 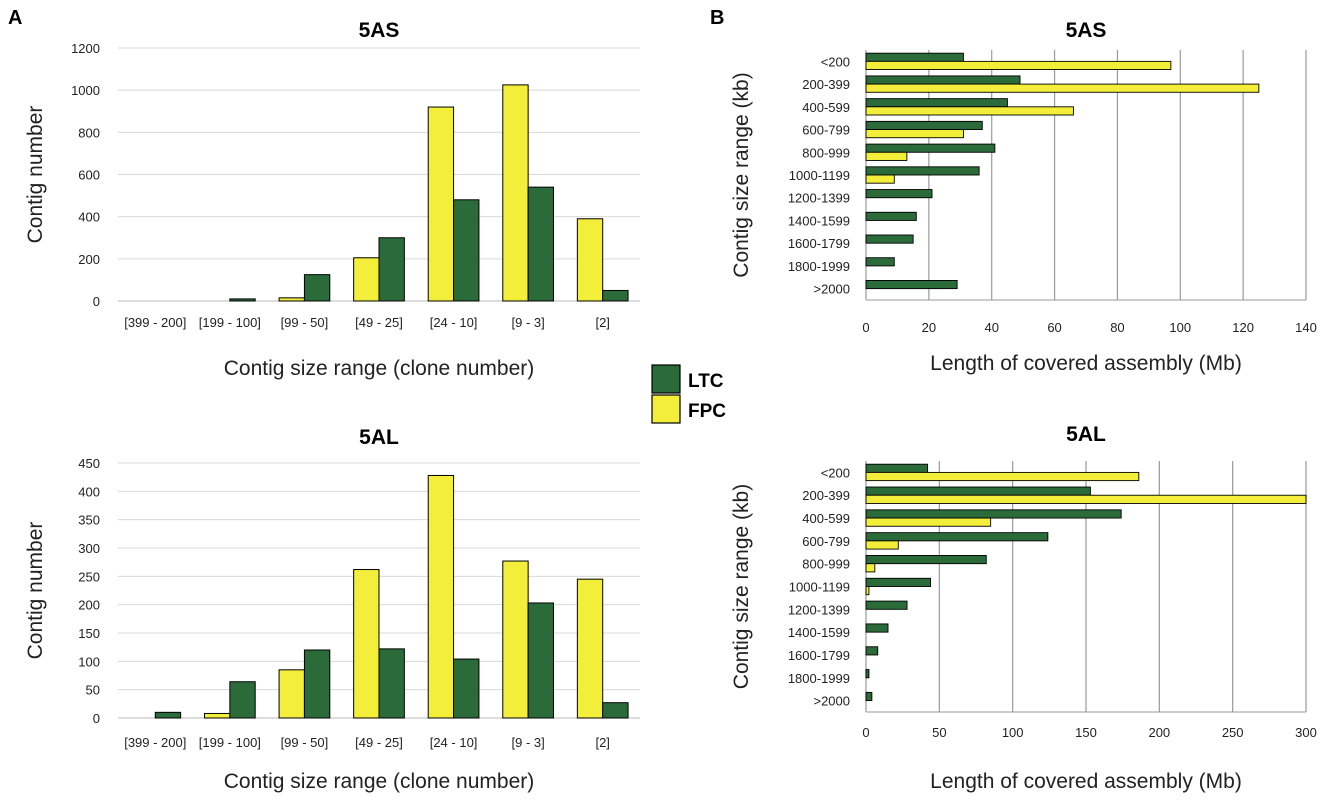 What do you see at coordinates (1306, 732) in the screenshot?
I see `x-tick-label: 300` at bounding box center [1306, 732].